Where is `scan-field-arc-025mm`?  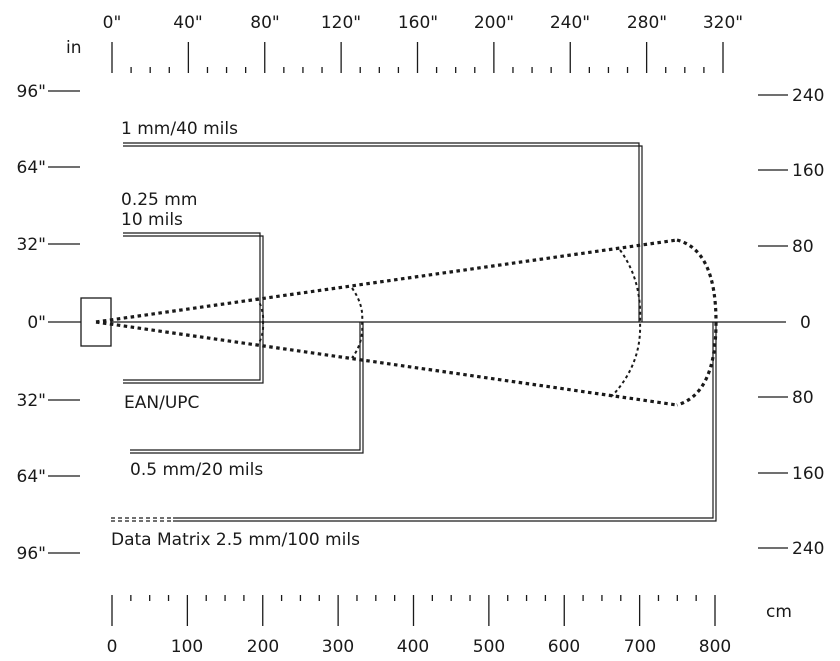
scan-field-arc-025mm is located at coordinates (260, 322).